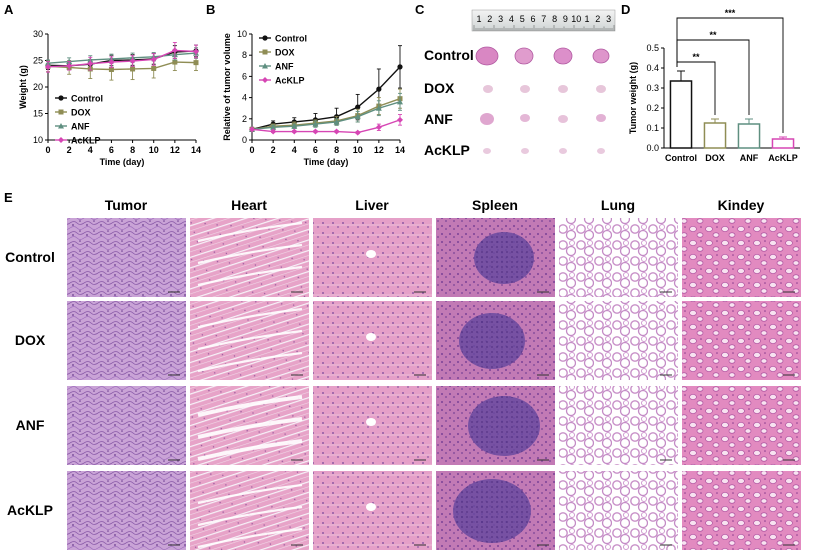 Image resolution: width=813 pixels, height=552 pixels. I want to click on x-tick-label: 10, so click(358, 150).